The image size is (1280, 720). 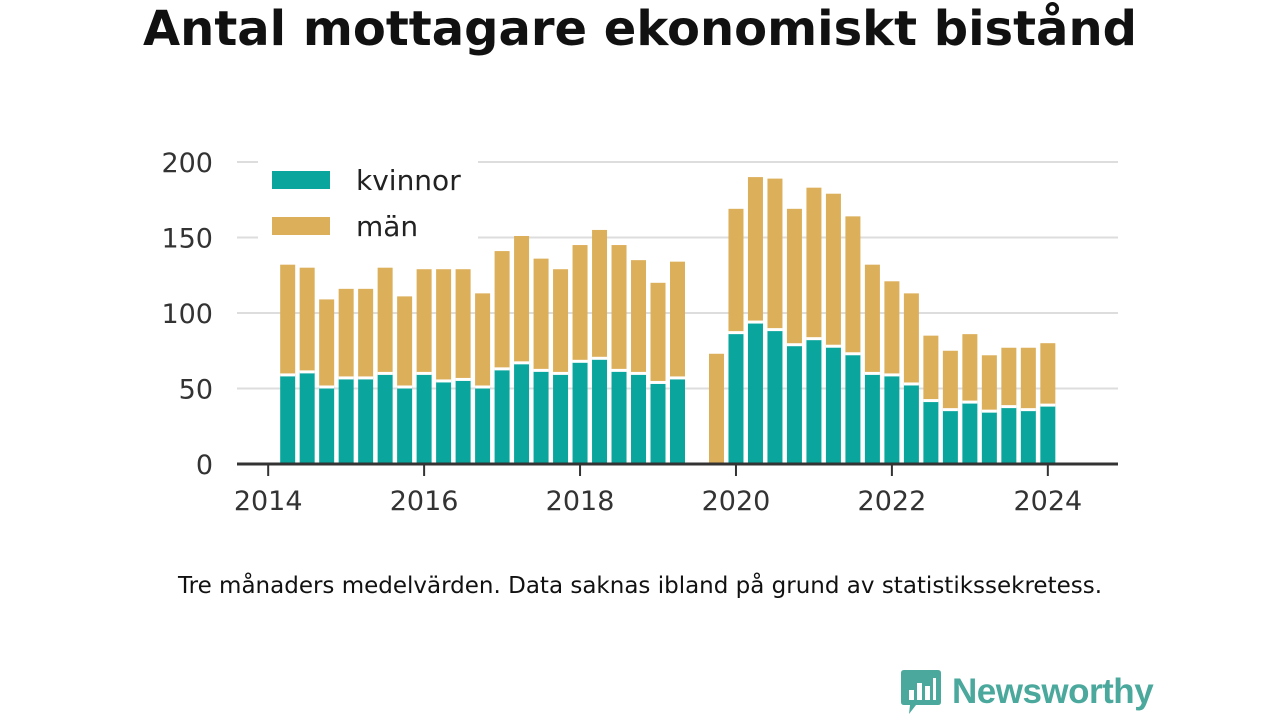 What do you see at coordinates (187, 163) in the screenshot?
I see `y-tick-label: 200` at bounding box center [187, 163].